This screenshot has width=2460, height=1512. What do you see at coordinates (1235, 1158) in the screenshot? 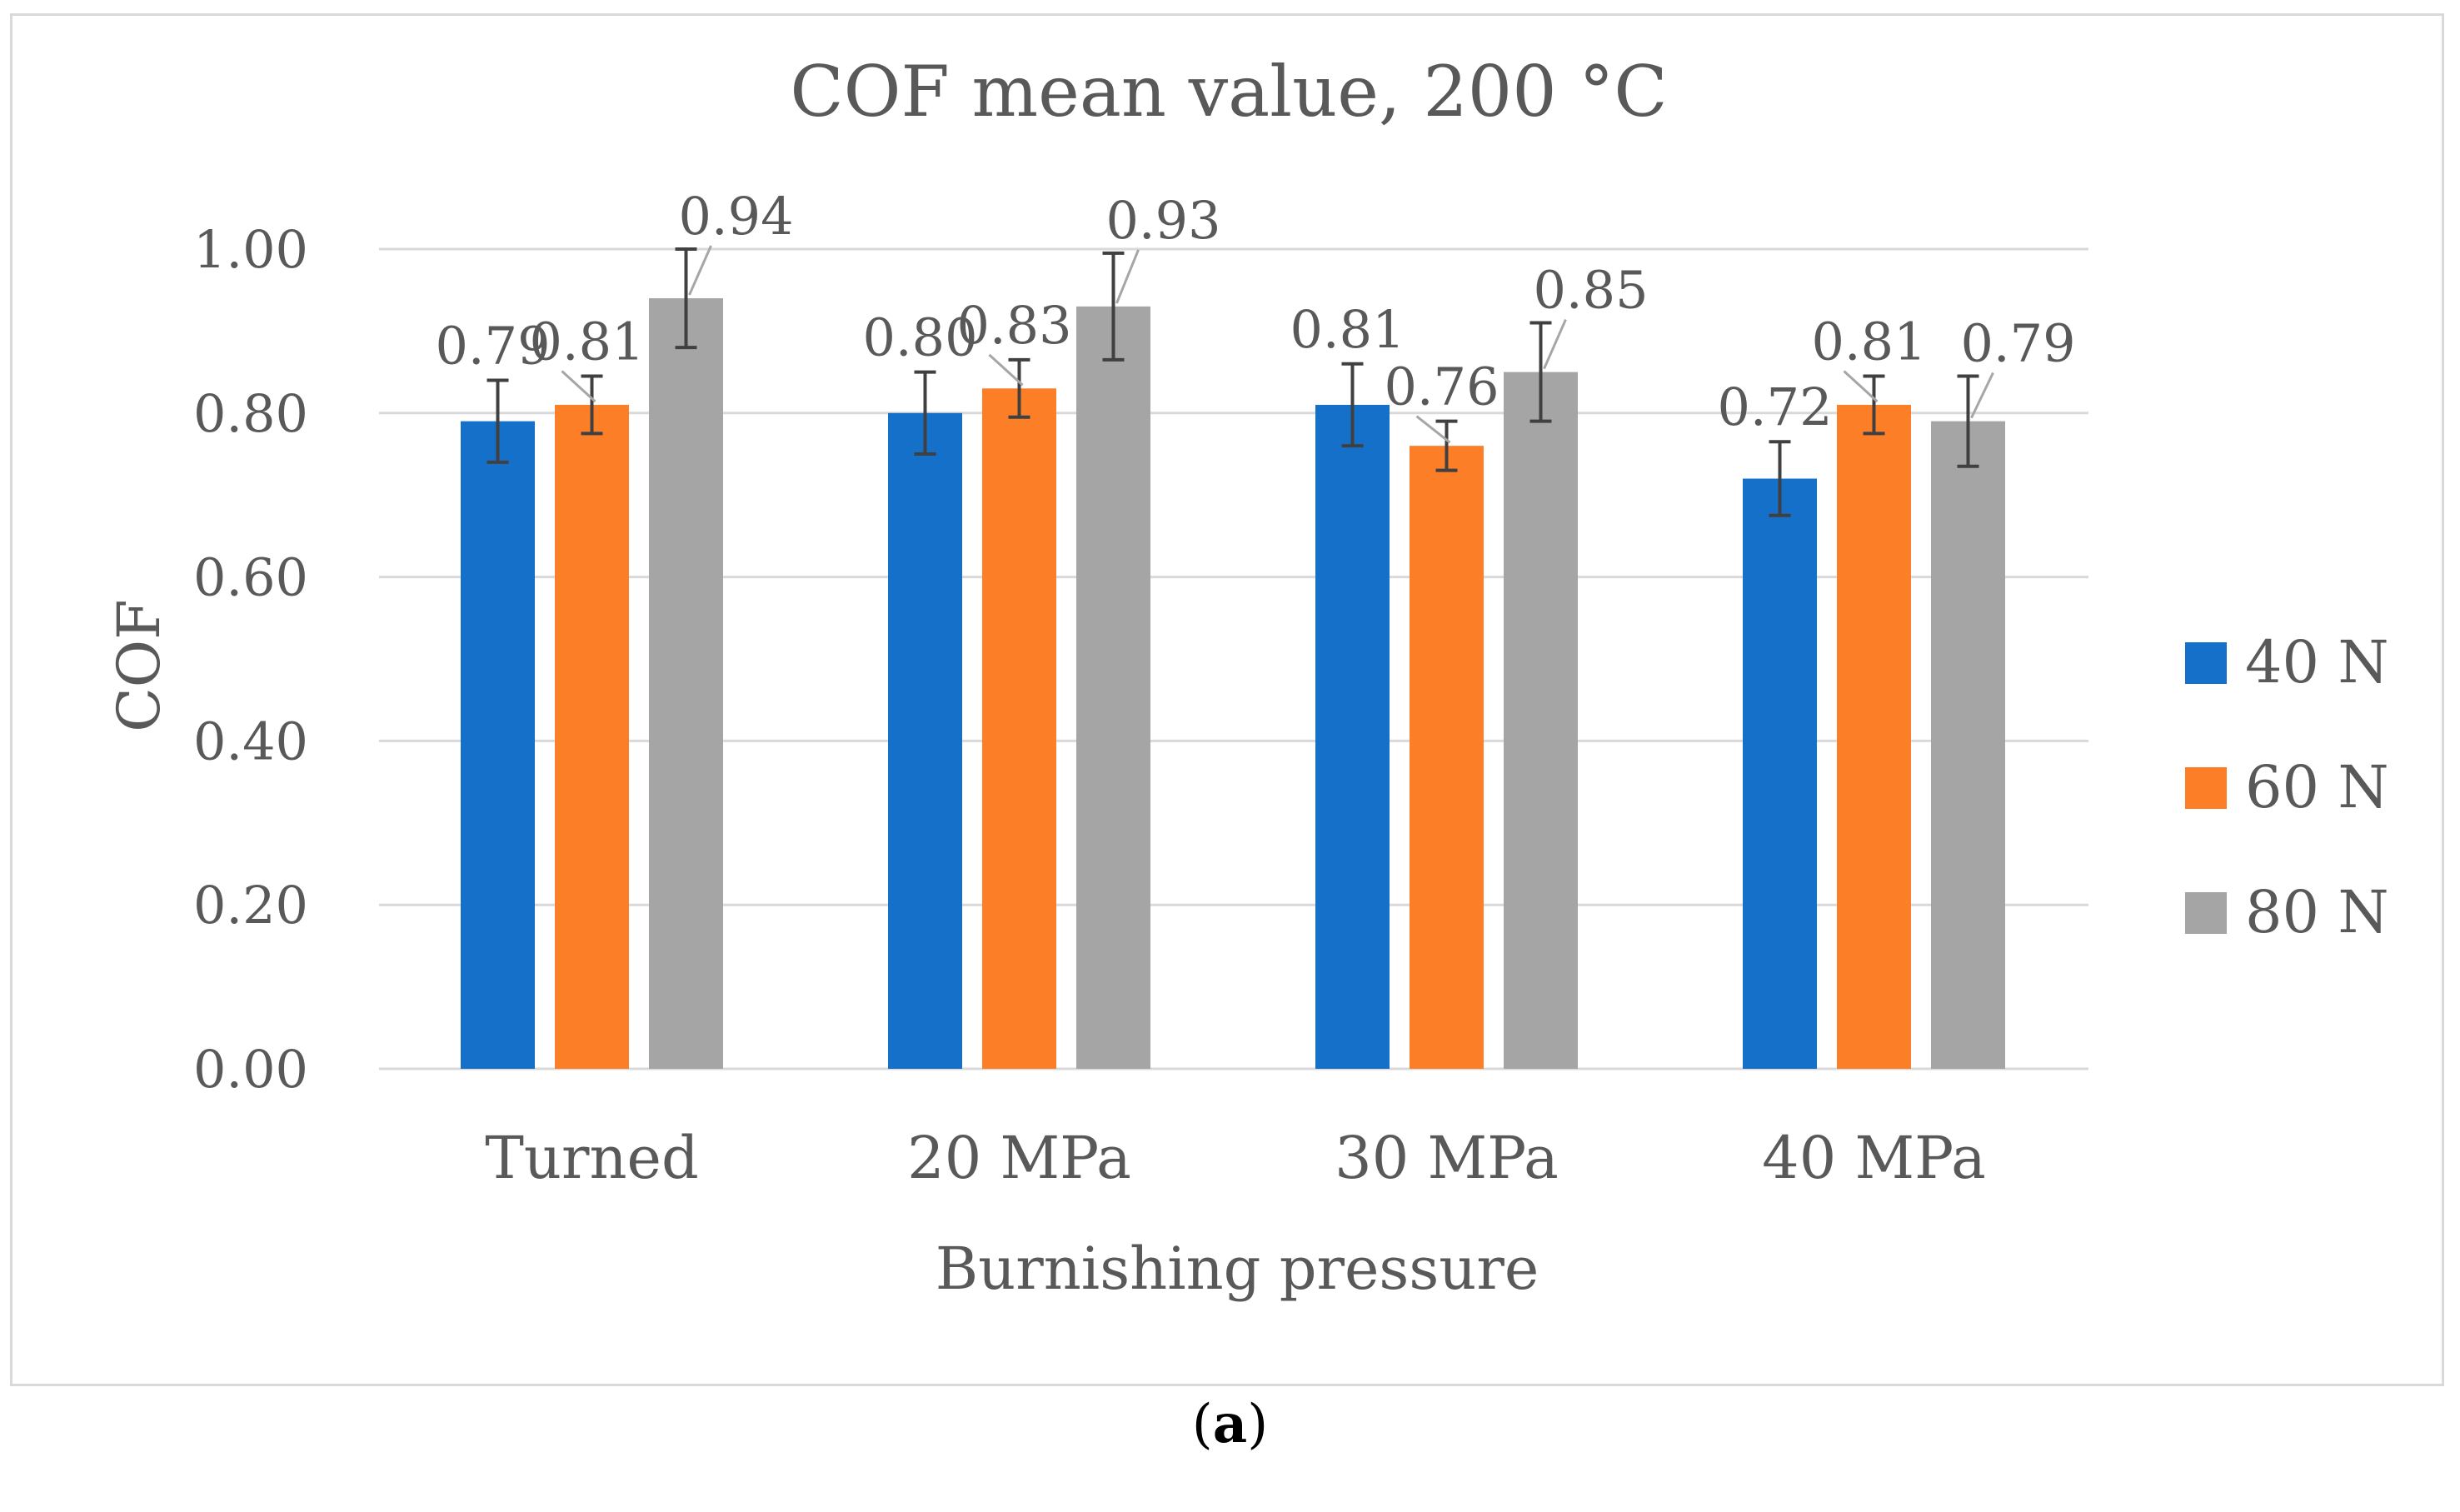
I see `x-tick-labels: Turned 20 MPa 30 MPa 40 MPa` at bounding box center [1235, 1158].